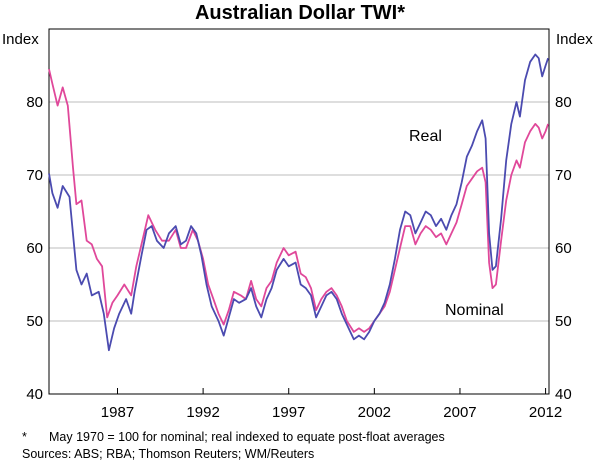 Image resolution: width=600 pixels, height=462 pixels. I want to click on x-ticks: 1987 1992 1997 2002 2007 2012, so click(331, 404).